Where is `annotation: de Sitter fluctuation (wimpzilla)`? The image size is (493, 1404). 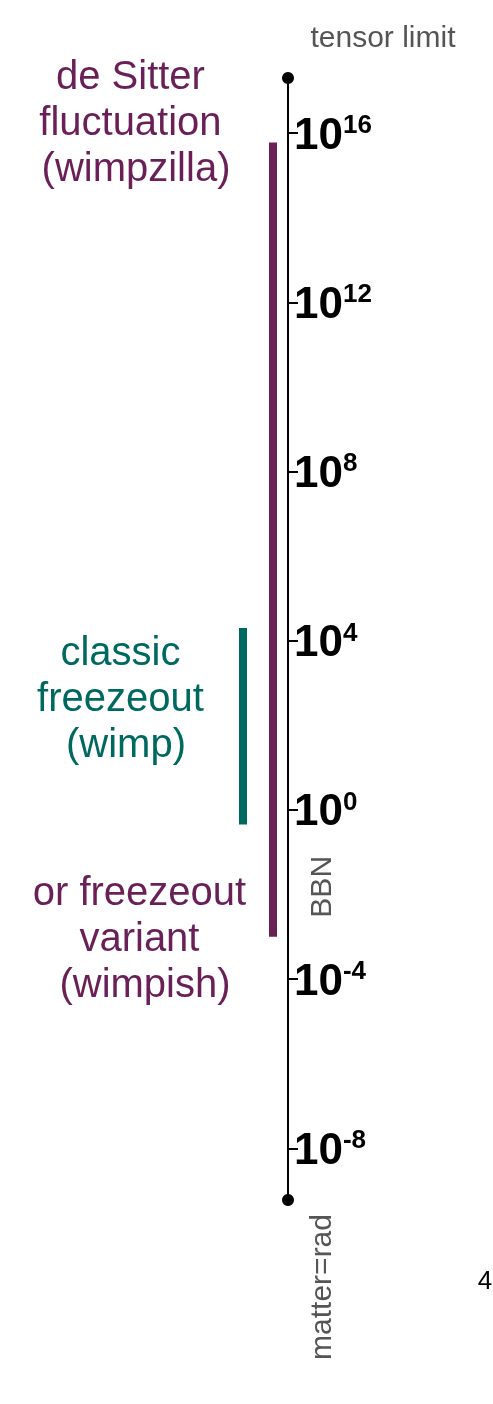 annotation: de Sitter fluctuation (wimpzilla) is located at coordinates (136, 121).